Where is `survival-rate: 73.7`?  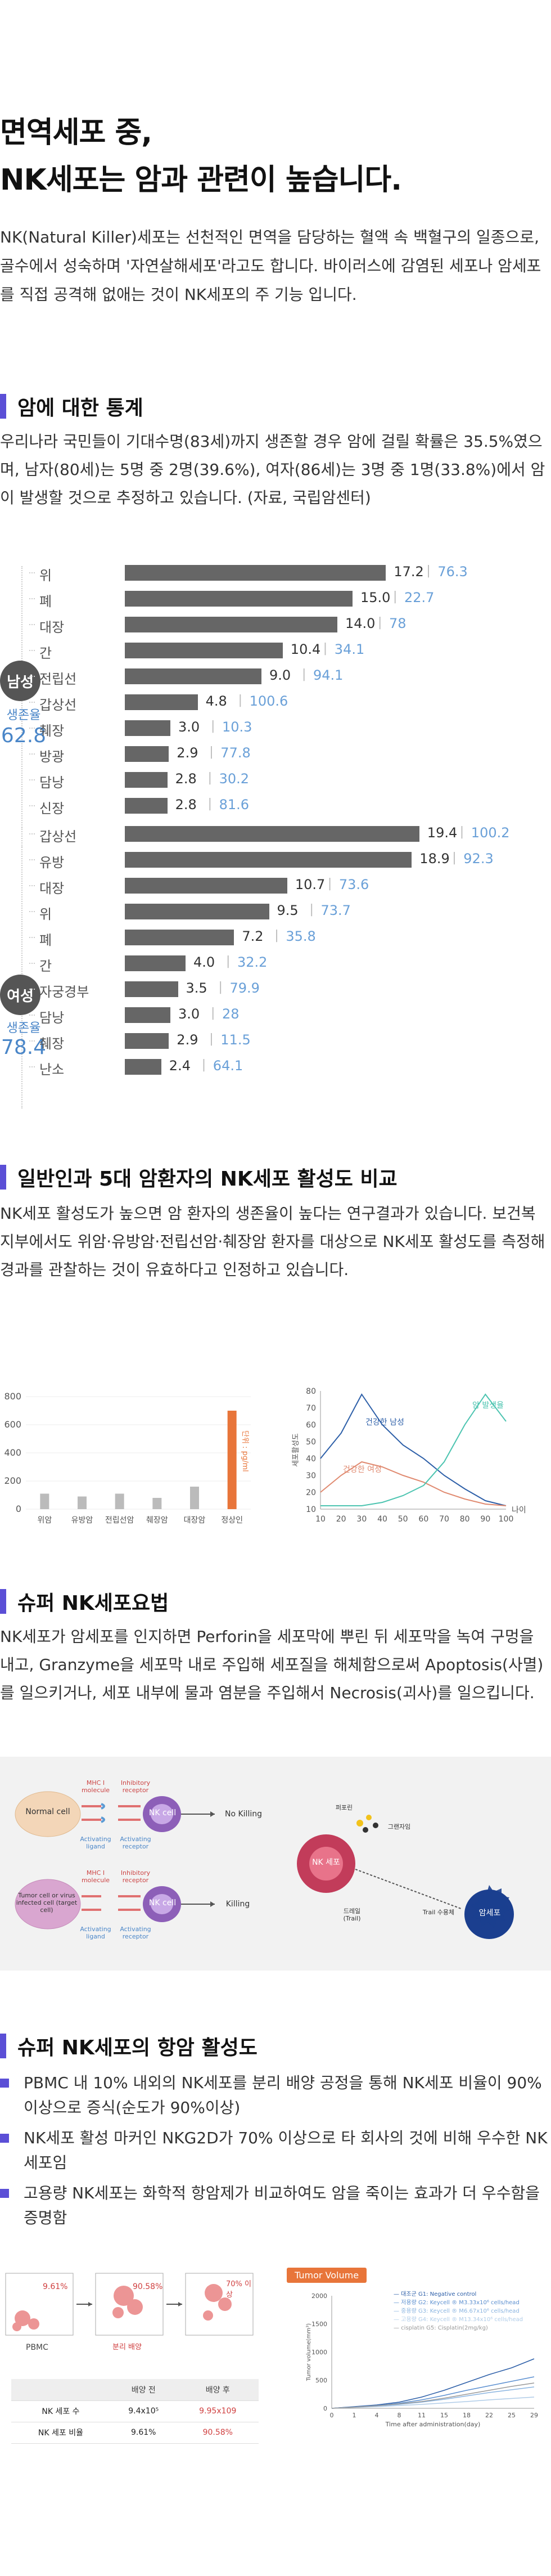
survival-rate: 73.7 is located at coordinates (335, 910).